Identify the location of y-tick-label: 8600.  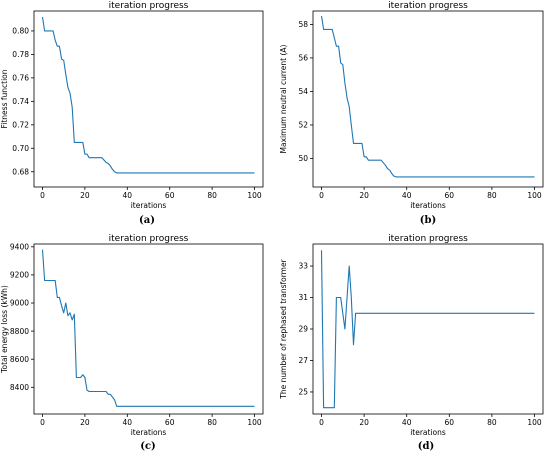
(19, 359).